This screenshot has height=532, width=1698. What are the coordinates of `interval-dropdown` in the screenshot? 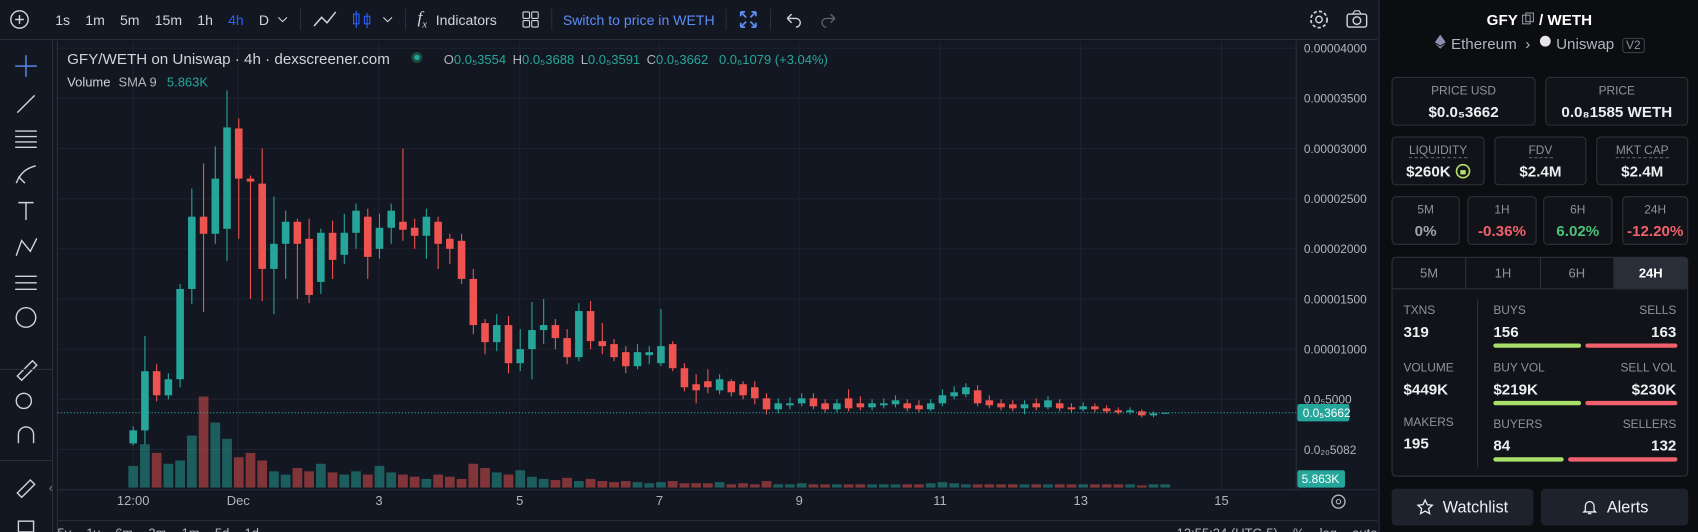 It's located at (283, 19).